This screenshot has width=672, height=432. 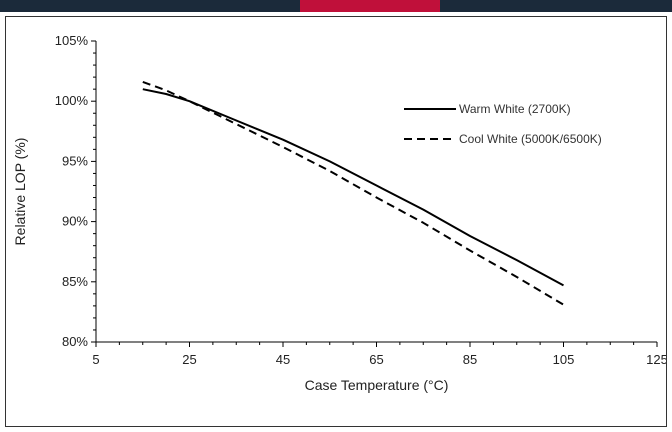 What do you see at coordinates (75, 221) in the screenshot?
I see `y-tick-label: 90%` at bounding box center [75, 221].